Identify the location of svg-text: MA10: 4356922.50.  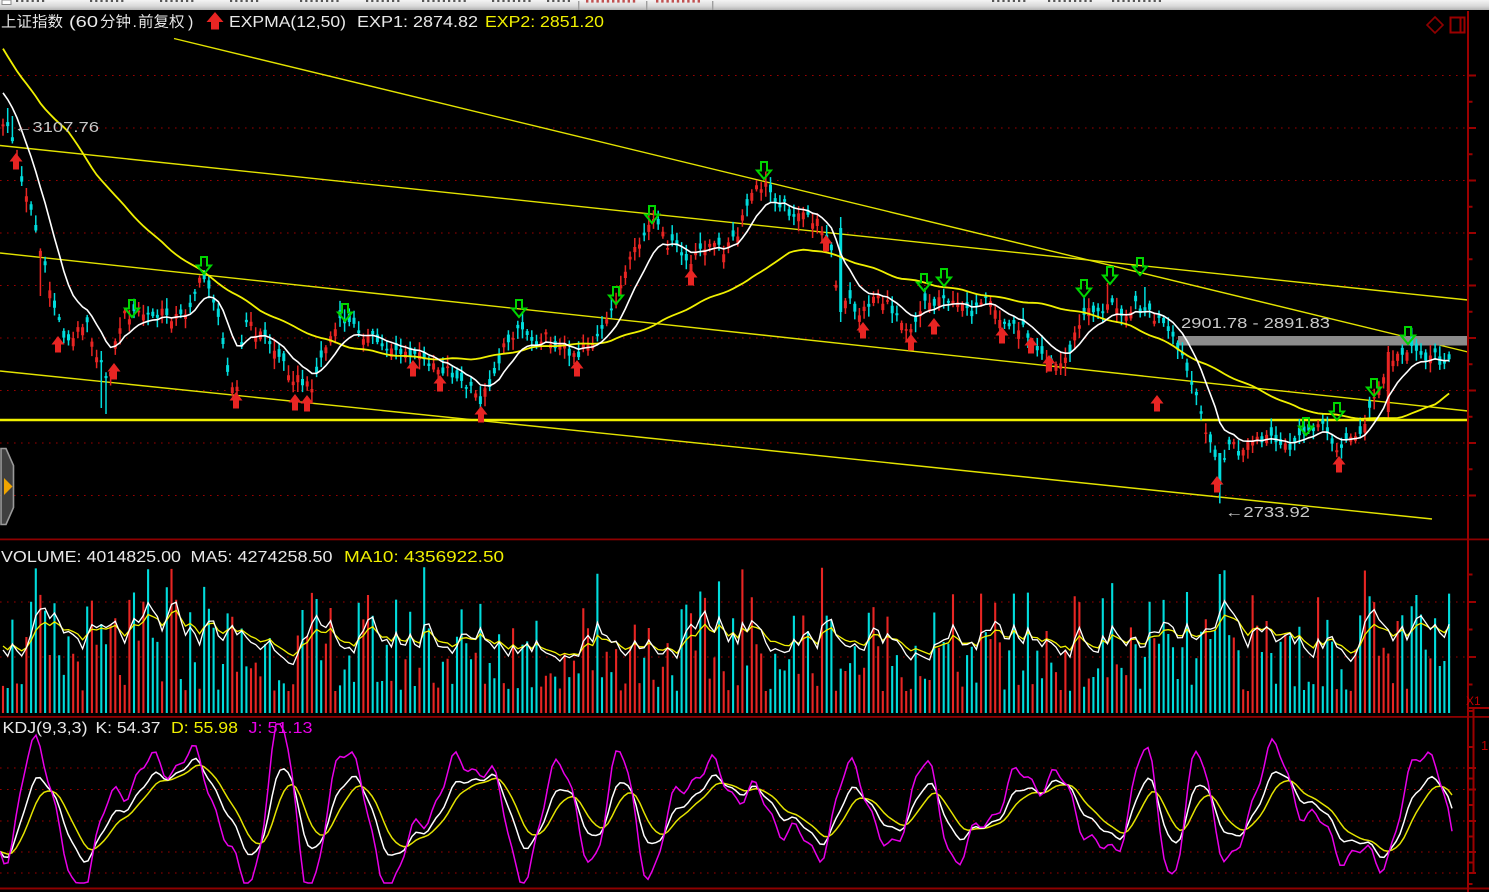
(424, 557).